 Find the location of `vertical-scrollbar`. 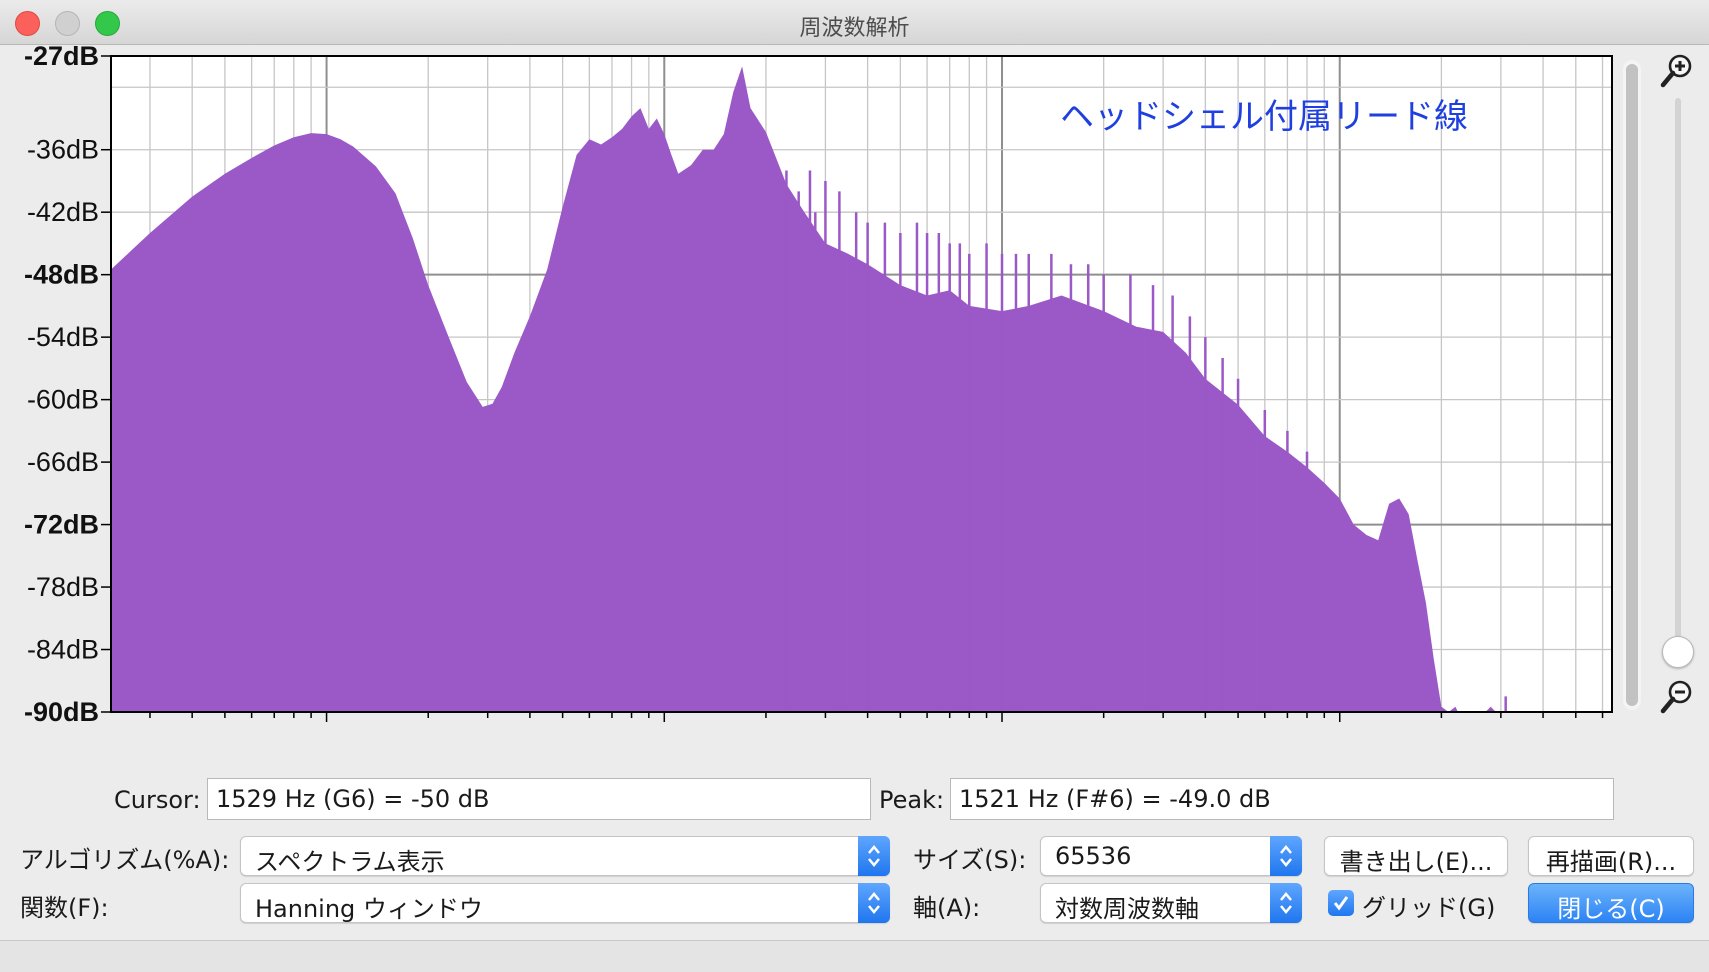

vertical-scrollbar is located at coordinates (1632, 385).